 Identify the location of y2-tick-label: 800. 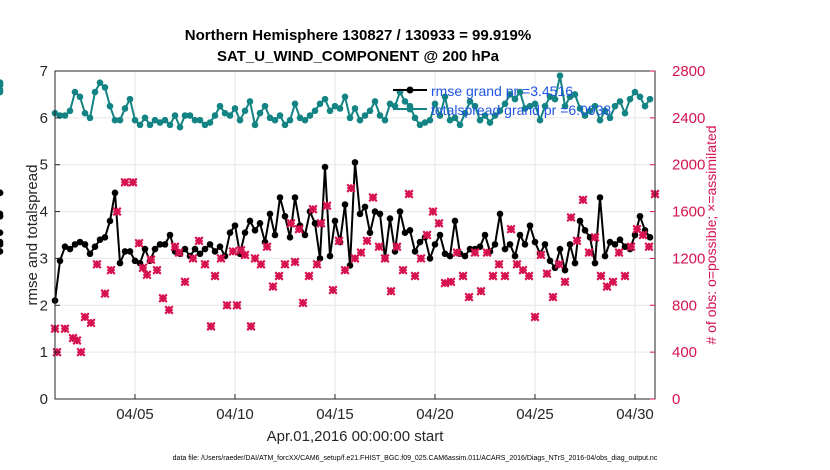
(684, 305).